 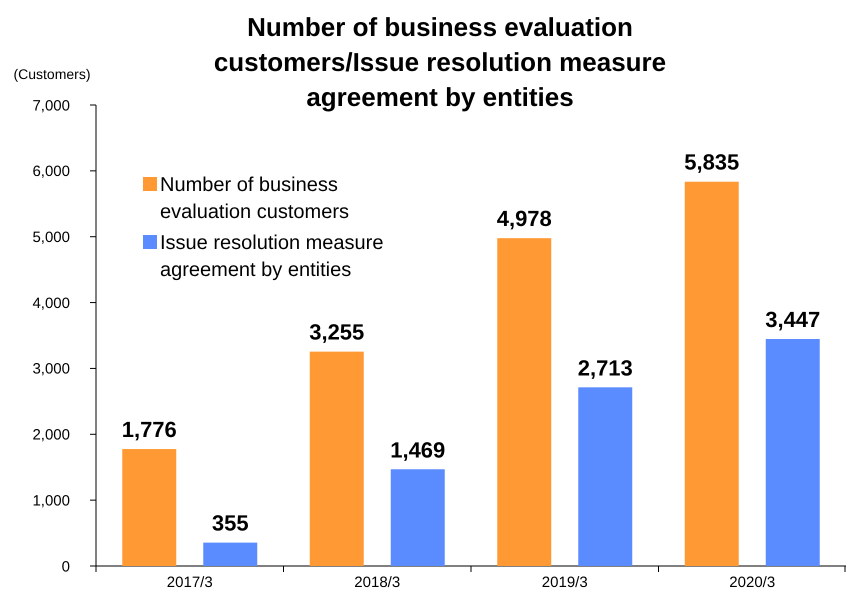 What do you see at coordinates (565, 582) in the screenshot?
I see `x-tick-label: 2019/3` at bounding box center [565, 582].